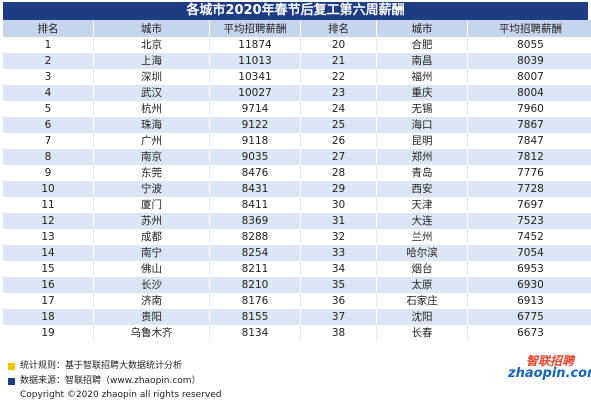 Image resolution: width=591 pixels, height=404 pixels. What do you see at coordinates (255, 333) in the screenshot?
I see `table-cell: 8134` at bounding box center [255, 333].